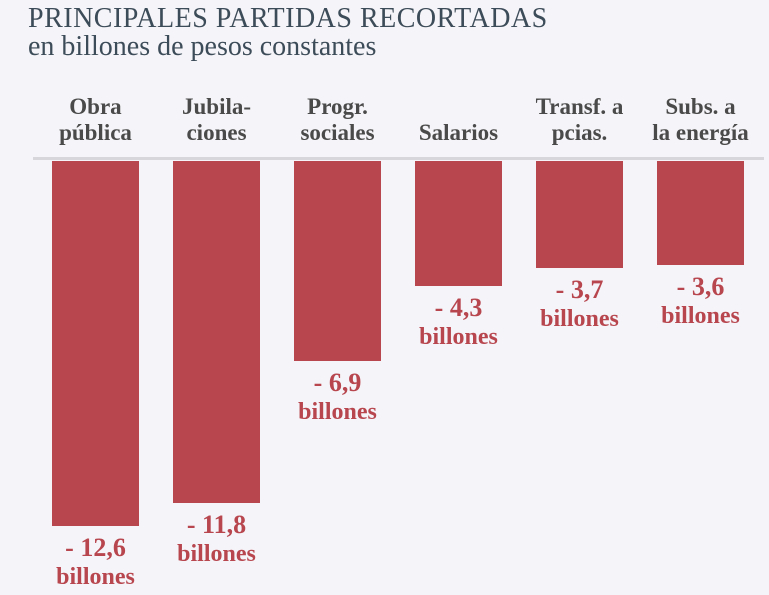  I want to click on value-amount: - 4,3, so click(458, 307).